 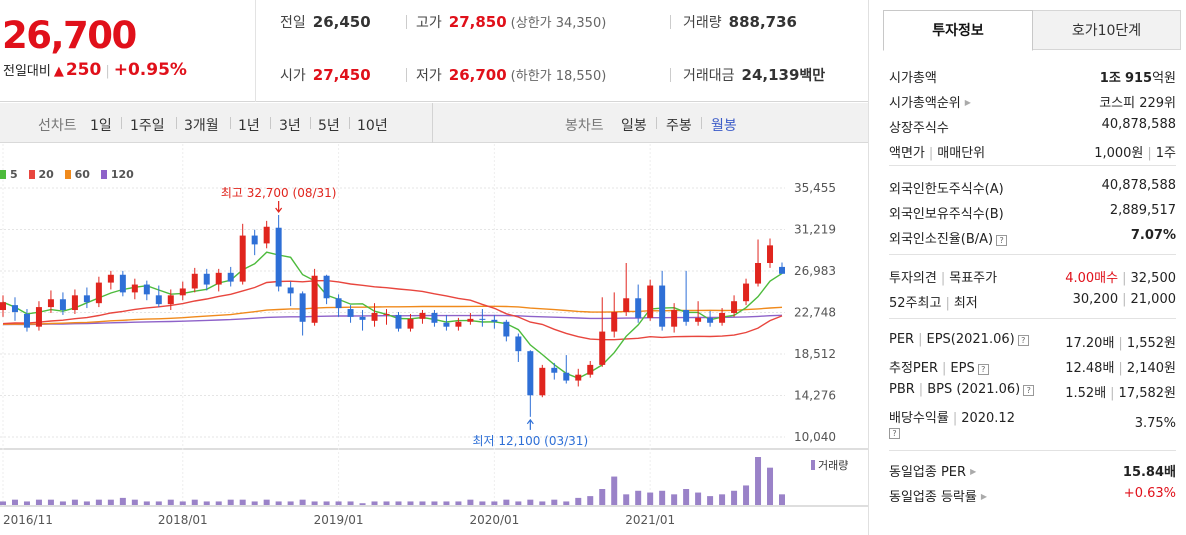 I want to click on eps-number: 1,552원, so click(x=1151, y=343).